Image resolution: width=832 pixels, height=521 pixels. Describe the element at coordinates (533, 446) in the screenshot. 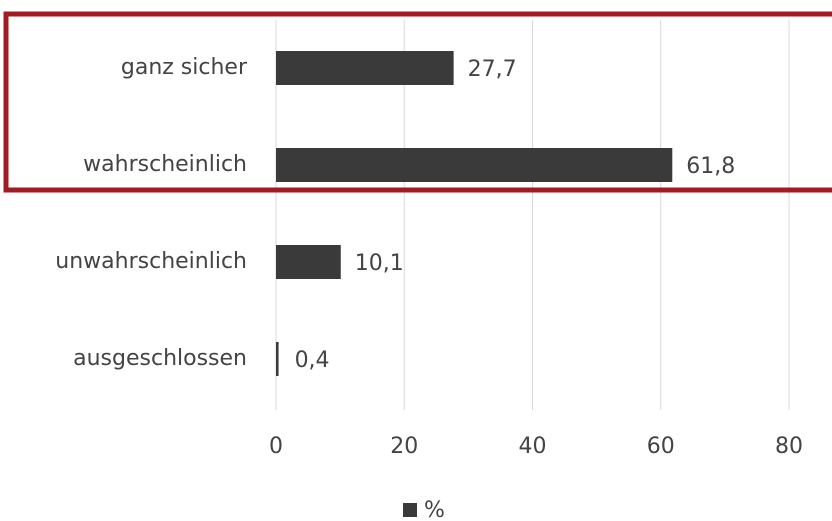

I see `x-tick-label: 40` at that location.